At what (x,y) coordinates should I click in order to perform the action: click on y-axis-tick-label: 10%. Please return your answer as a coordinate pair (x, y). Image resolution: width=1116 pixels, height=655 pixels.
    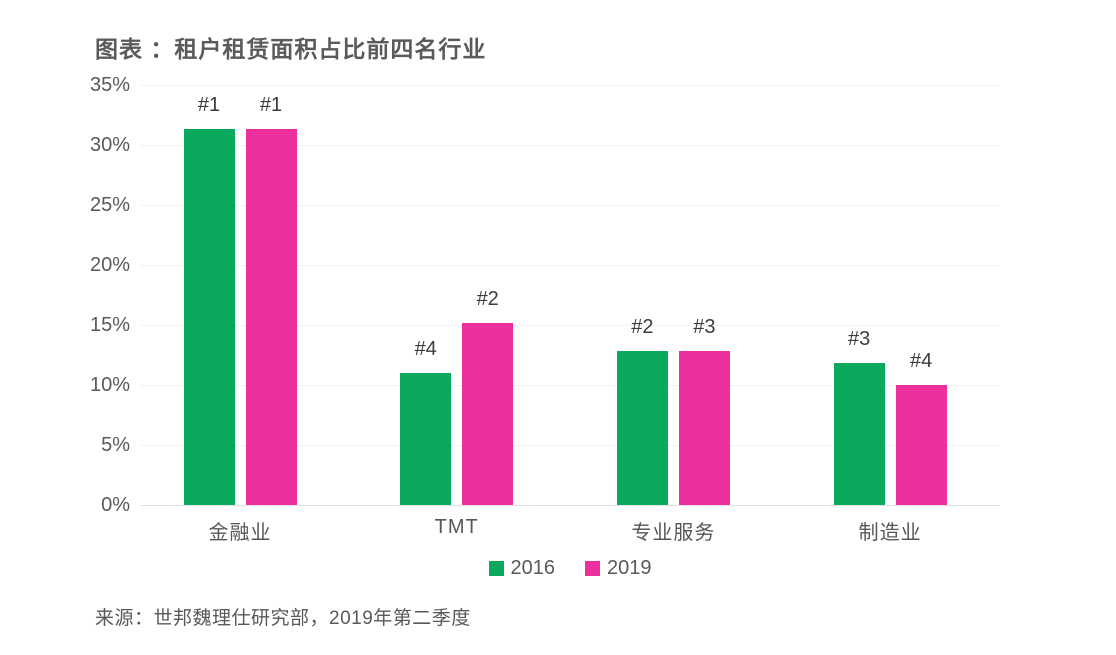
    Looking at the image, I should click on (109, 385).